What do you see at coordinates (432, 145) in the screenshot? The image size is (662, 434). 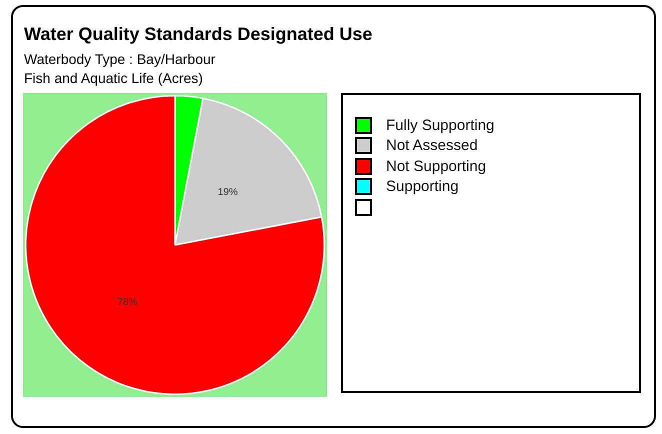 I see `legend-label: Not Assessed` at bounding box center [432, 145].